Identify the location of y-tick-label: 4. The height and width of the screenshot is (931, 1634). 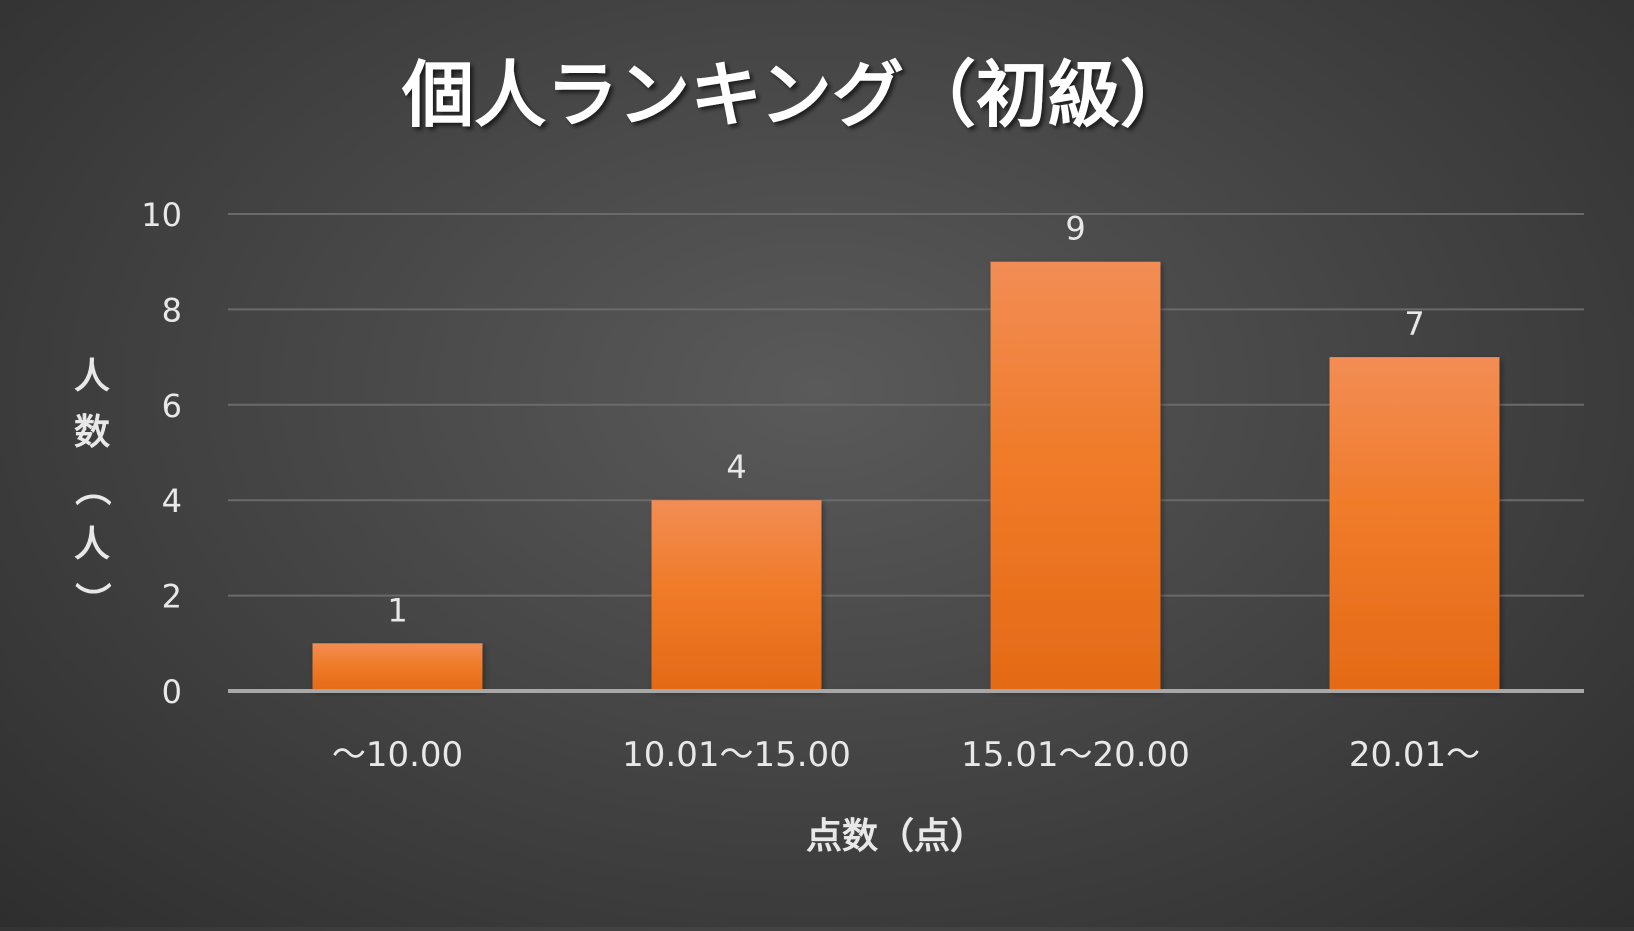
(172, 501).